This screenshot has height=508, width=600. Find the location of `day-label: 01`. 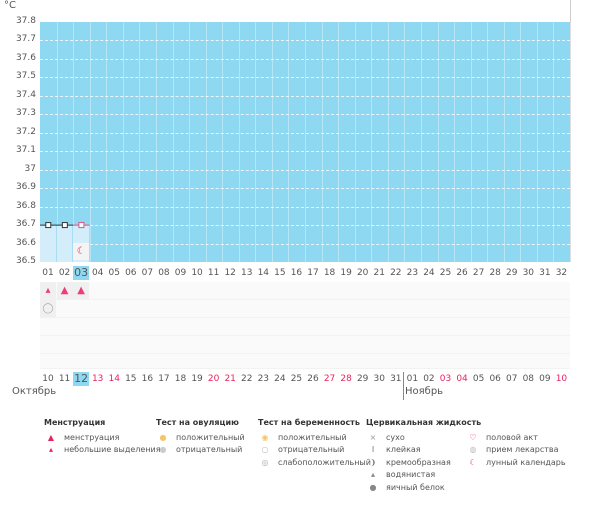

day-label: 01 is located at coordinates (48, 273).